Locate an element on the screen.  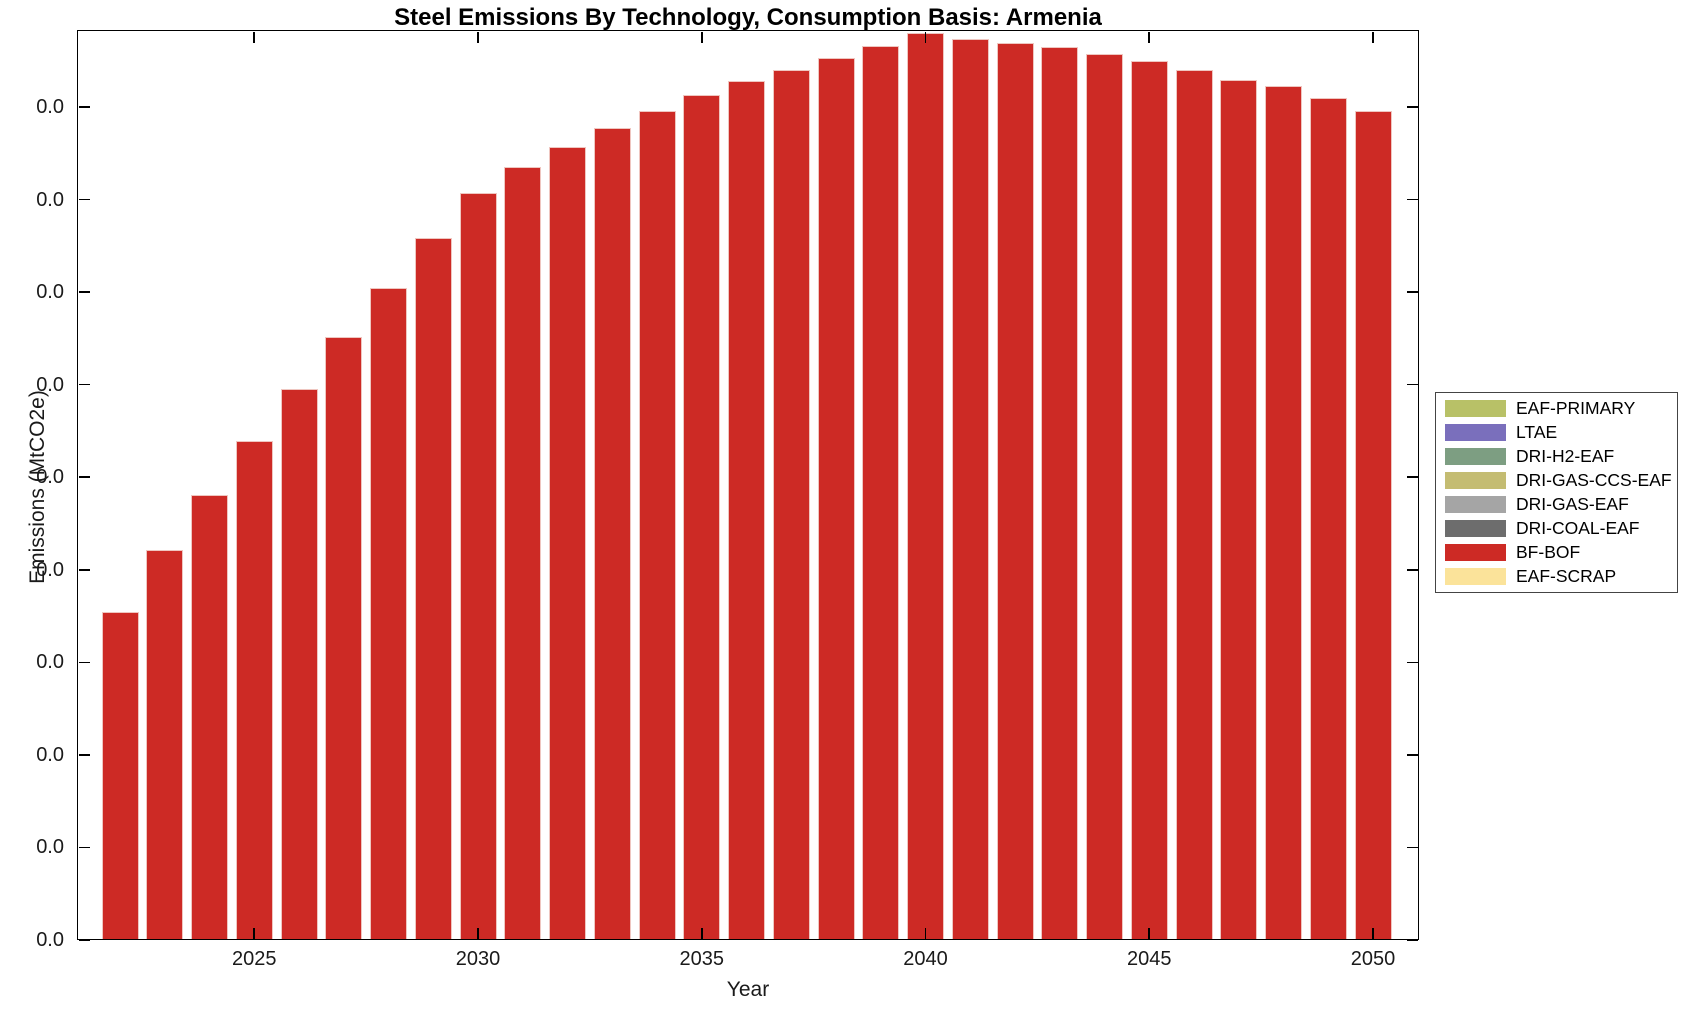
bar-2042 is located at coordinates (1015, 491).